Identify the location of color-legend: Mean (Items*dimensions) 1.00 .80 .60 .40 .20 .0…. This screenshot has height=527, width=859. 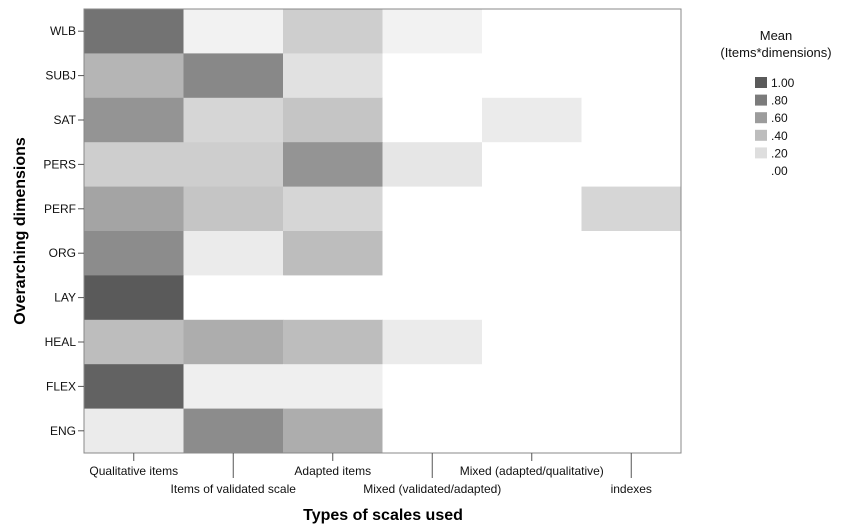
(775, 103).